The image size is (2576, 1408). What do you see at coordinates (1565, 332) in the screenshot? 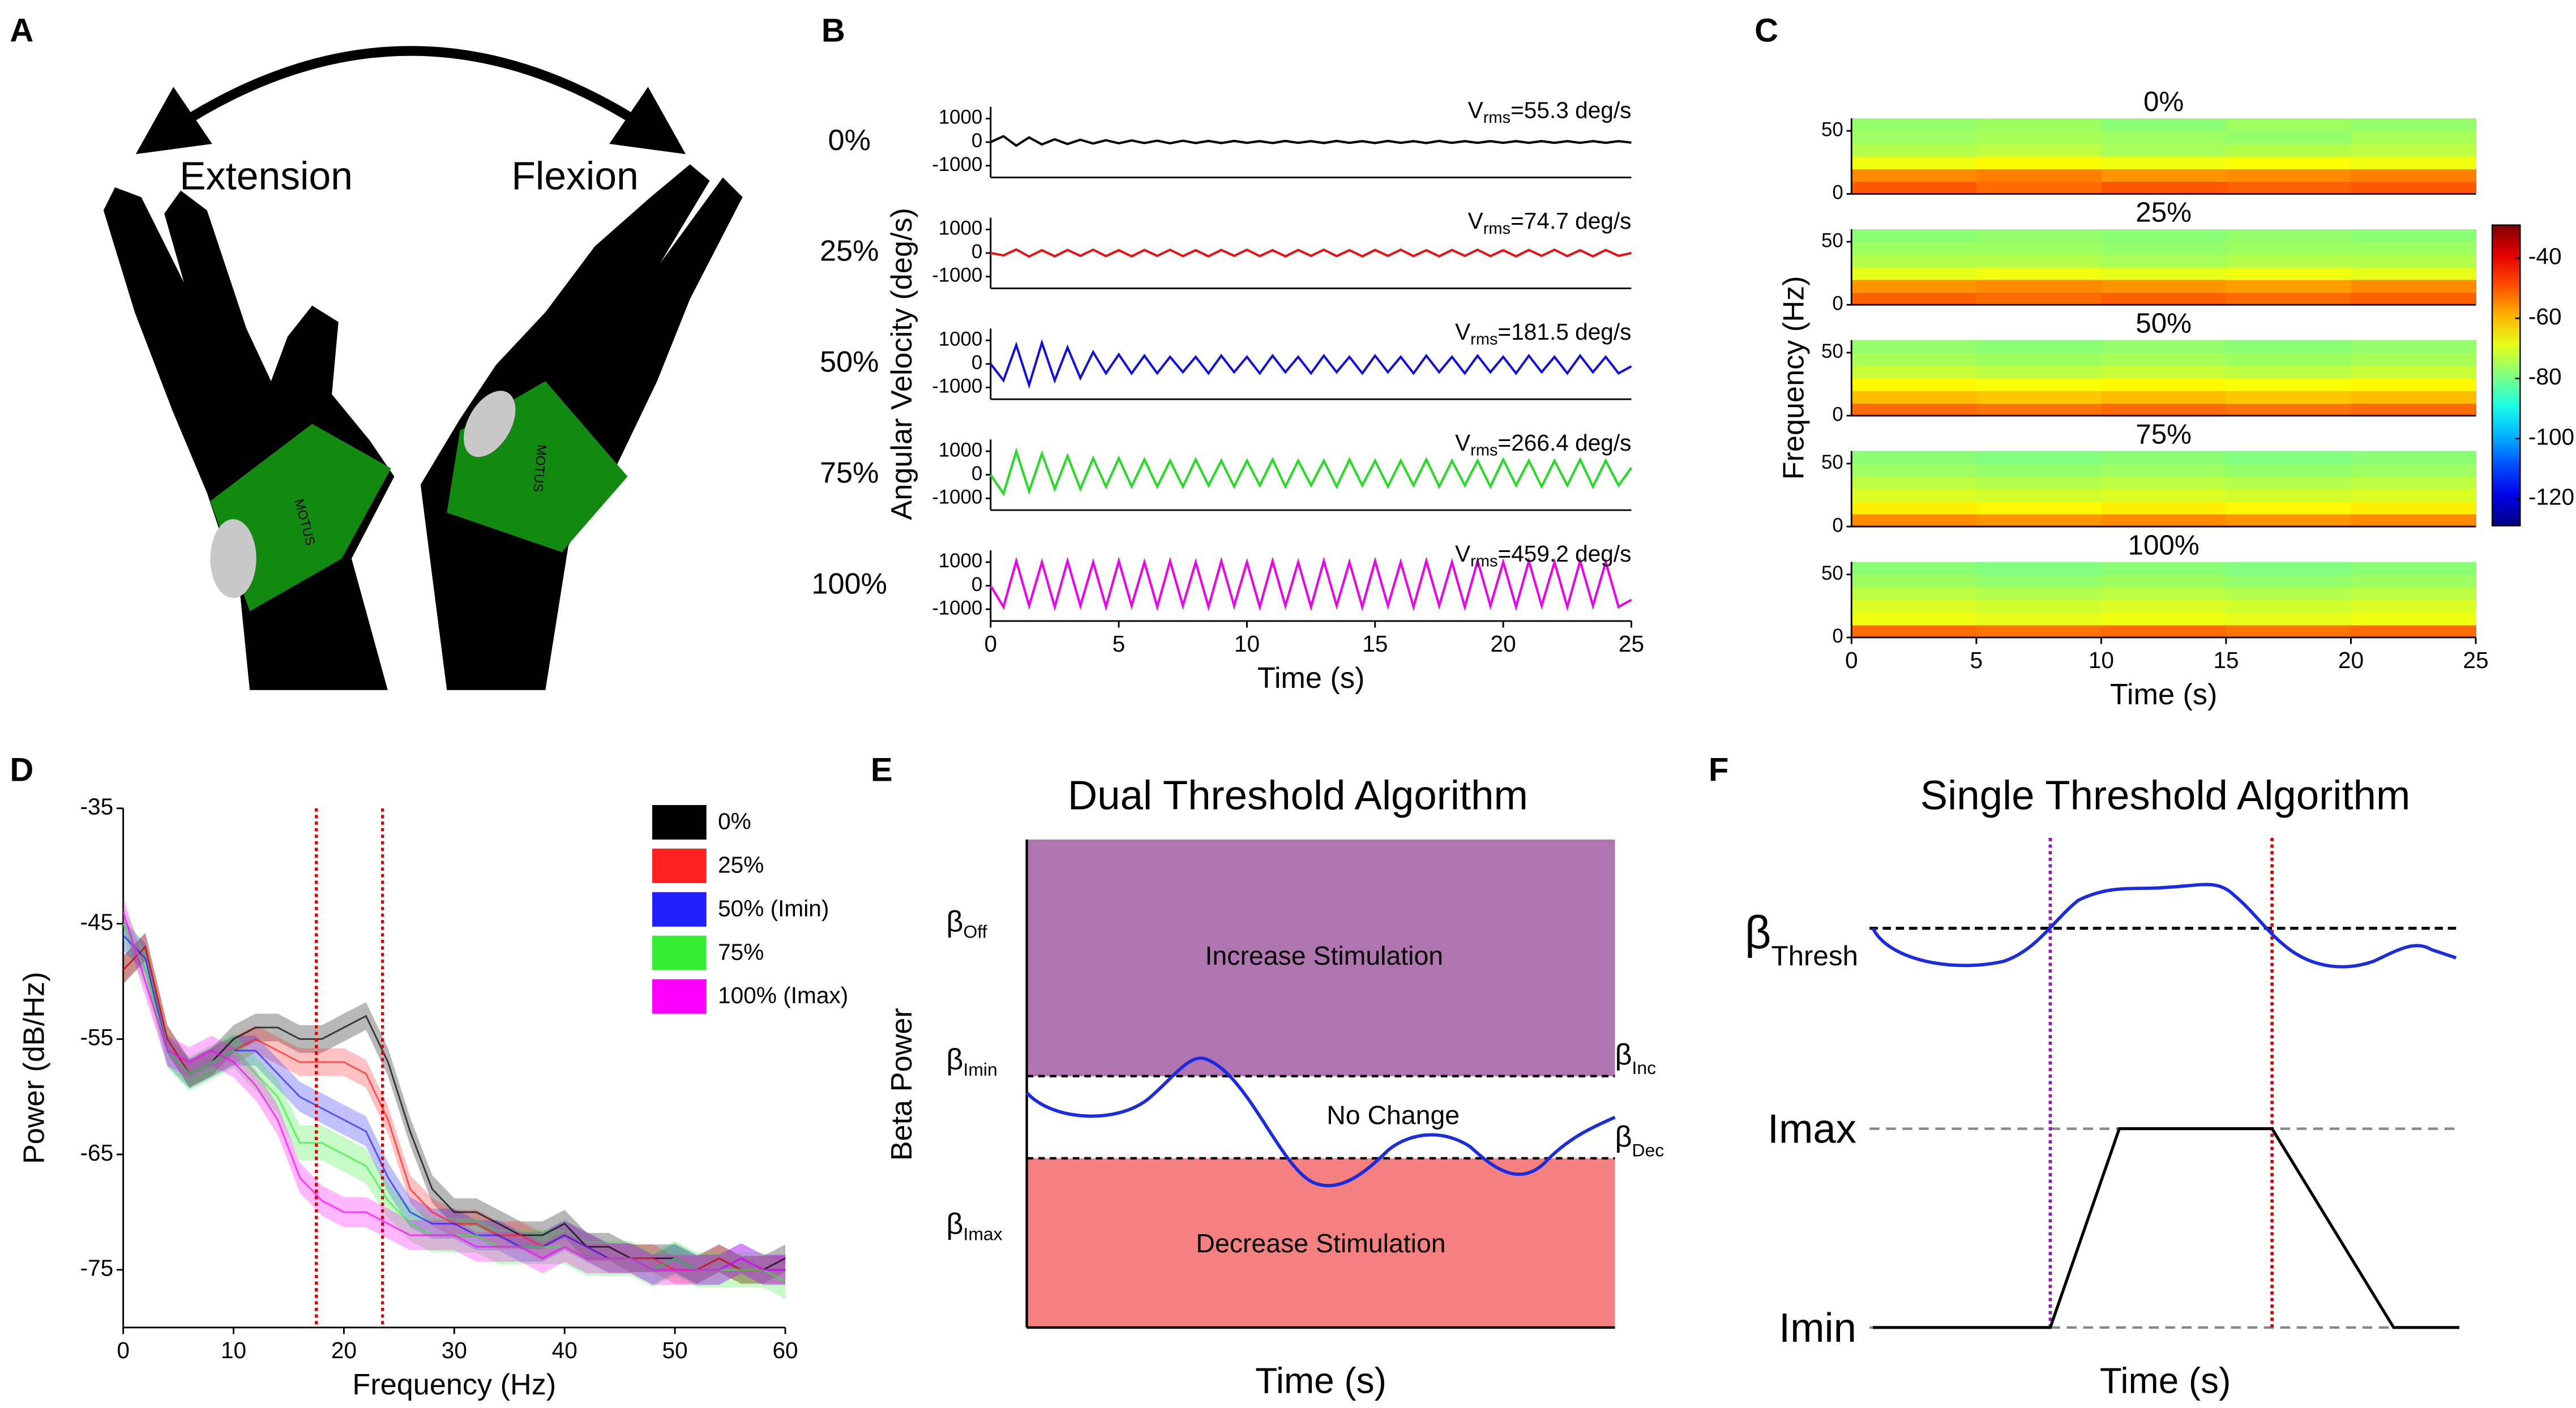
I see `annotation-value: =181.5 deg/s` at bounding box center [1565, 332].